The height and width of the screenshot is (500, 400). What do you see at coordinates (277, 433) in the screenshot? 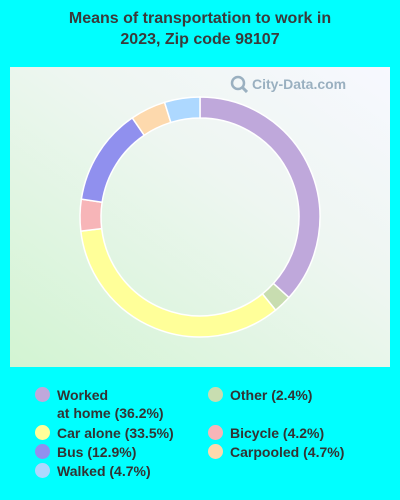
I see `legend-label: Bicycle (4.2%)` at bounding box center [277, 433].